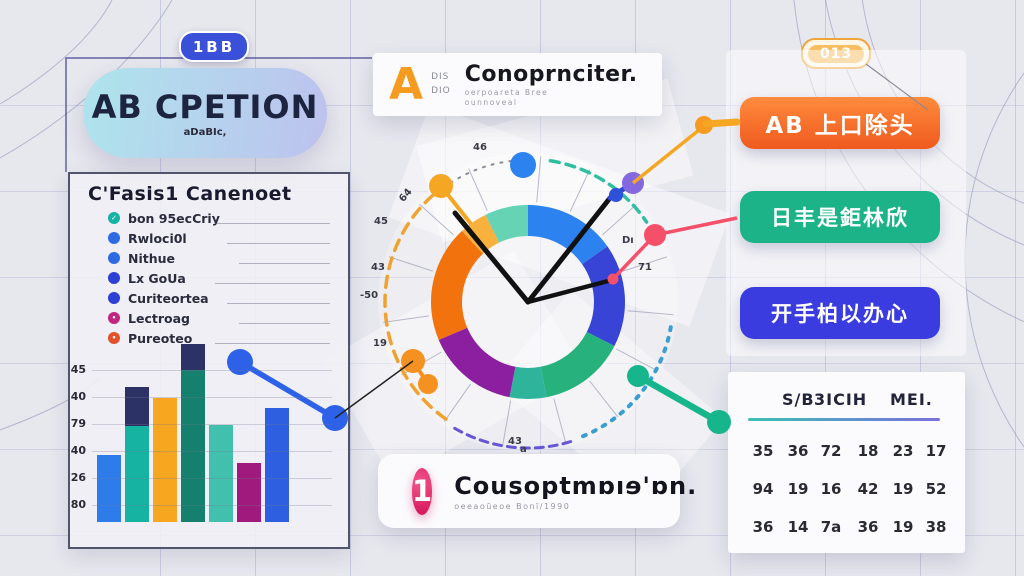  I want to click on donut-tick-label: -50, so click(369, 295).